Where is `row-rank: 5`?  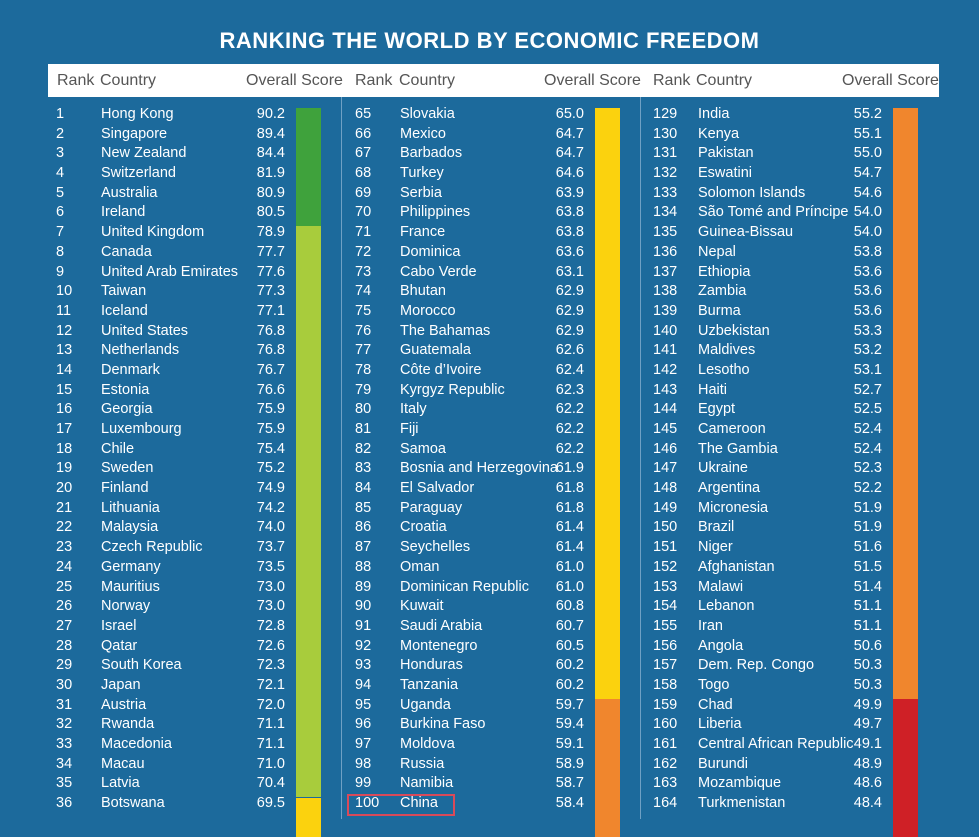
row-rank: 5 is located at coordinates (60, 192).